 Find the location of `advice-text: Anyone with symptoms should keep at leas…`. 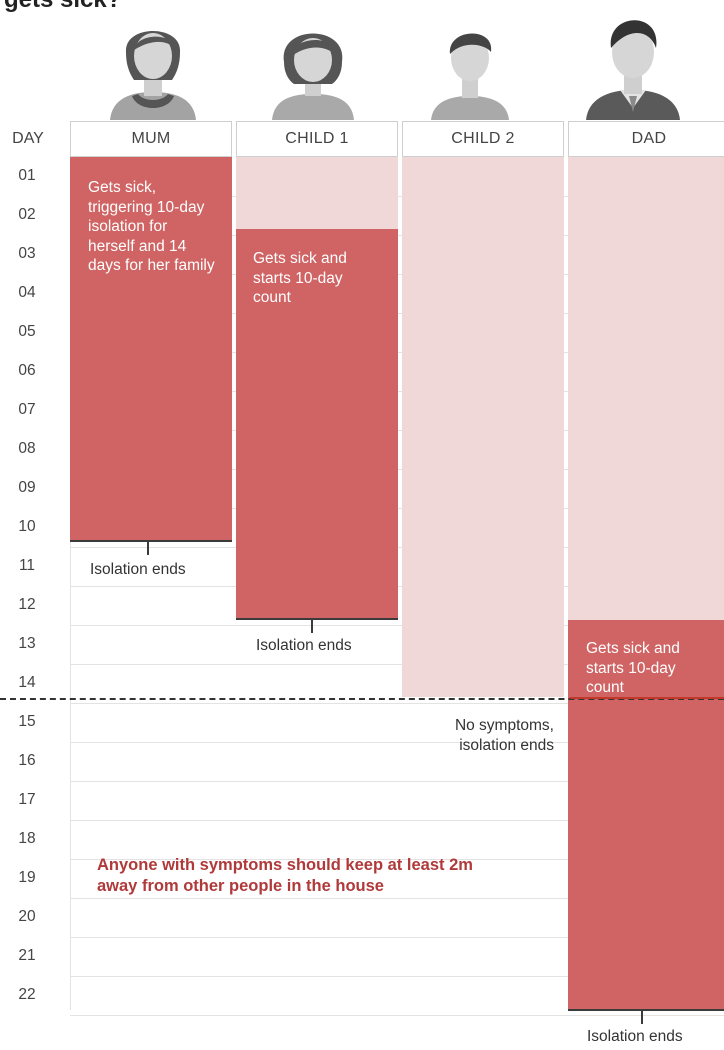

advice-text: Anyone with symptoms should keep at leas… is located at coordinates (285, 875).